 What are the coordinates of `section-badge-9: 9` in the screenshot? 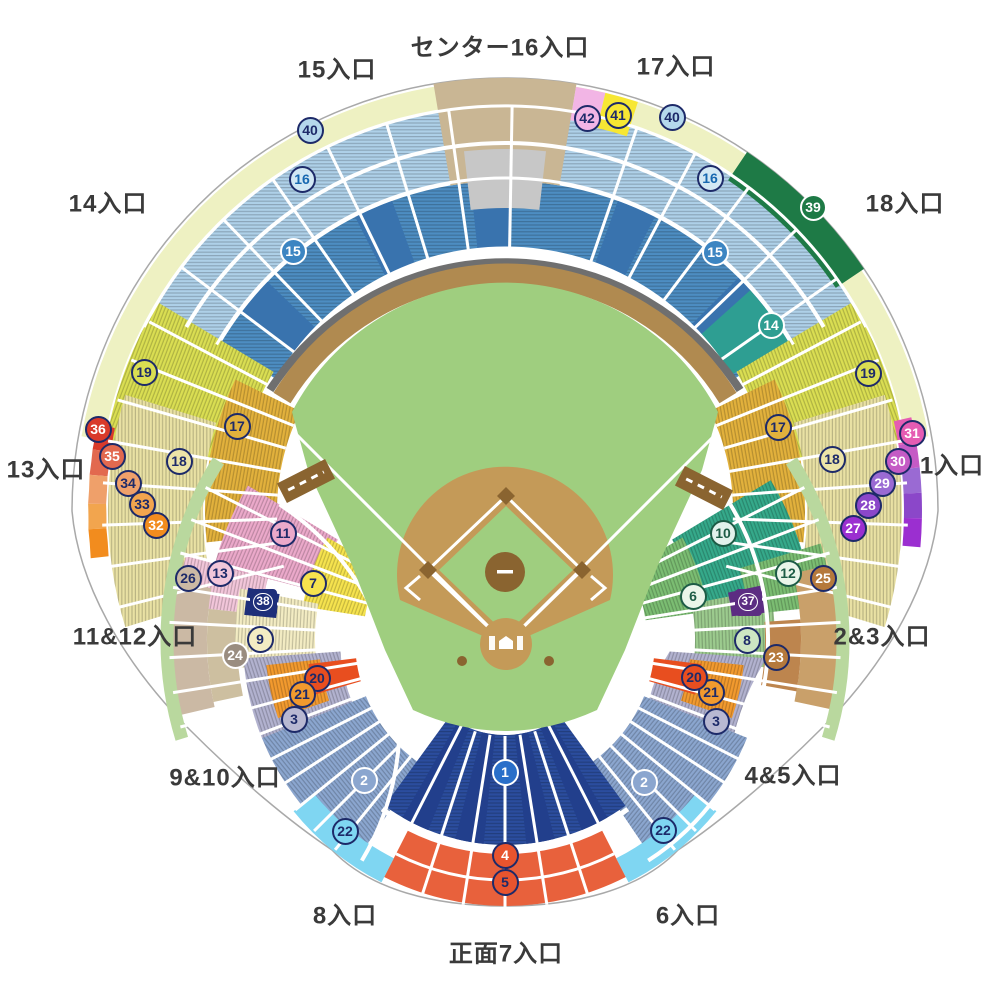 It's located at (260, 639).